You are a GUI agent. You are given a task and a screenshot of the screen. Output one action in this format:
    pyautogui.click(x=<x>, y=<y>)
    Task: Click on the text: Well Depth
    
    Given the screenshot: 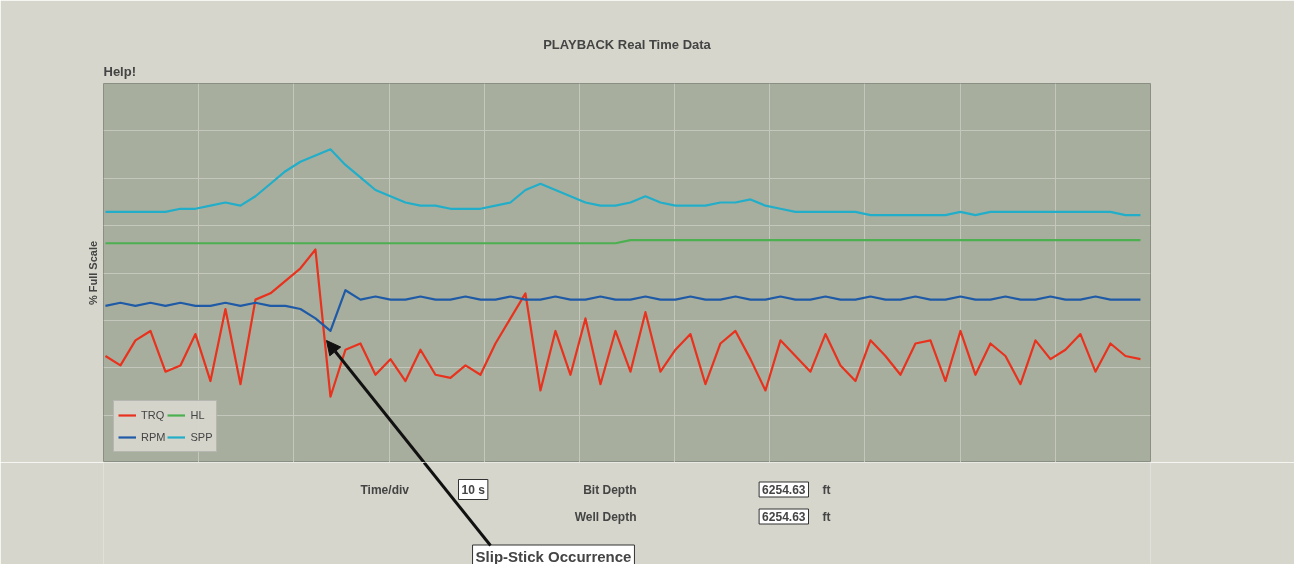 What is the action you would take?
    pyautogui.click(x=605, y=516)
    